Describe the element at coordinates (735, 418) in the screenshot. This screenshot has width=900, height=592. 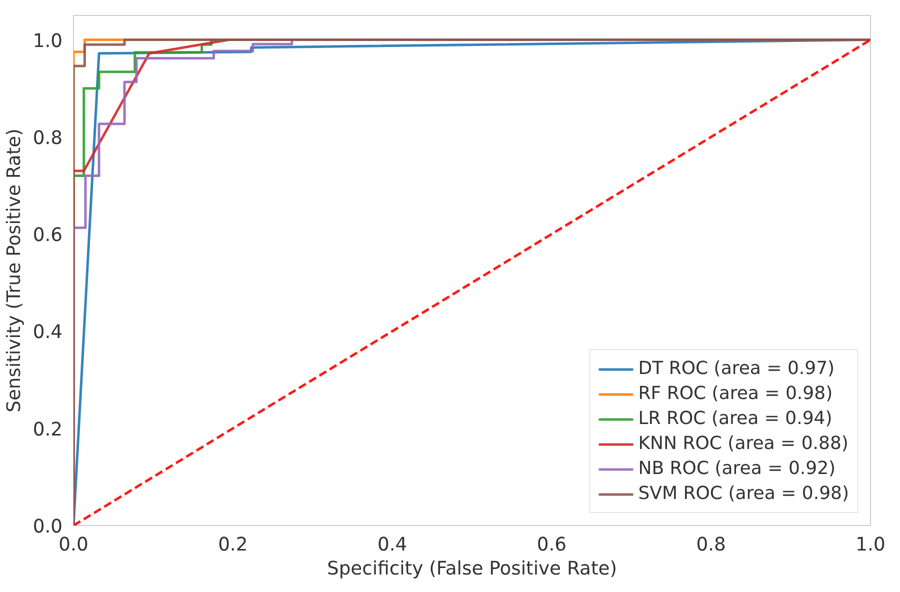
I see `legend-label: LR ROC (area = 0.94)` at that location.